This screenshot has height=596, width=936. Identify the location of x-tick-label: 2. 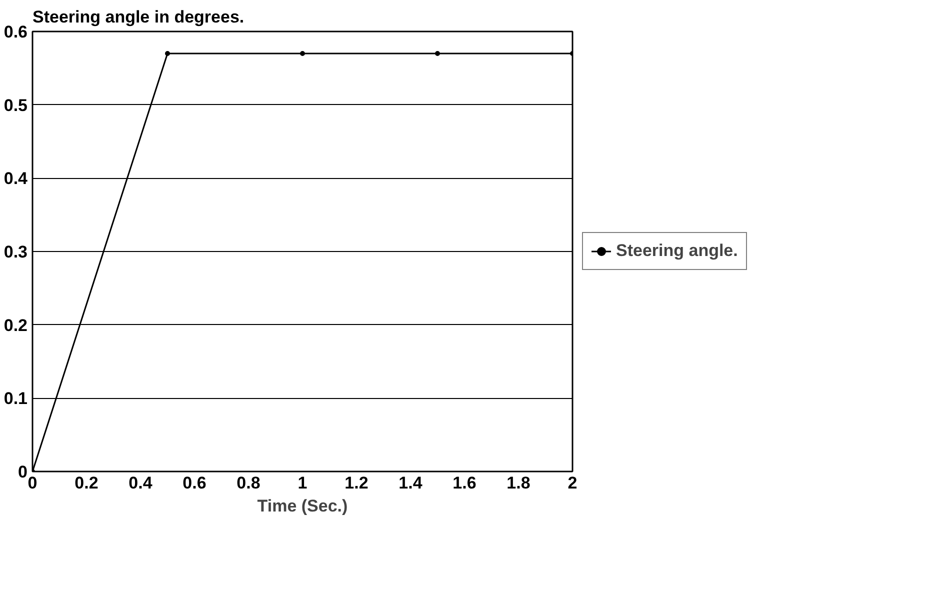
(573, 483).